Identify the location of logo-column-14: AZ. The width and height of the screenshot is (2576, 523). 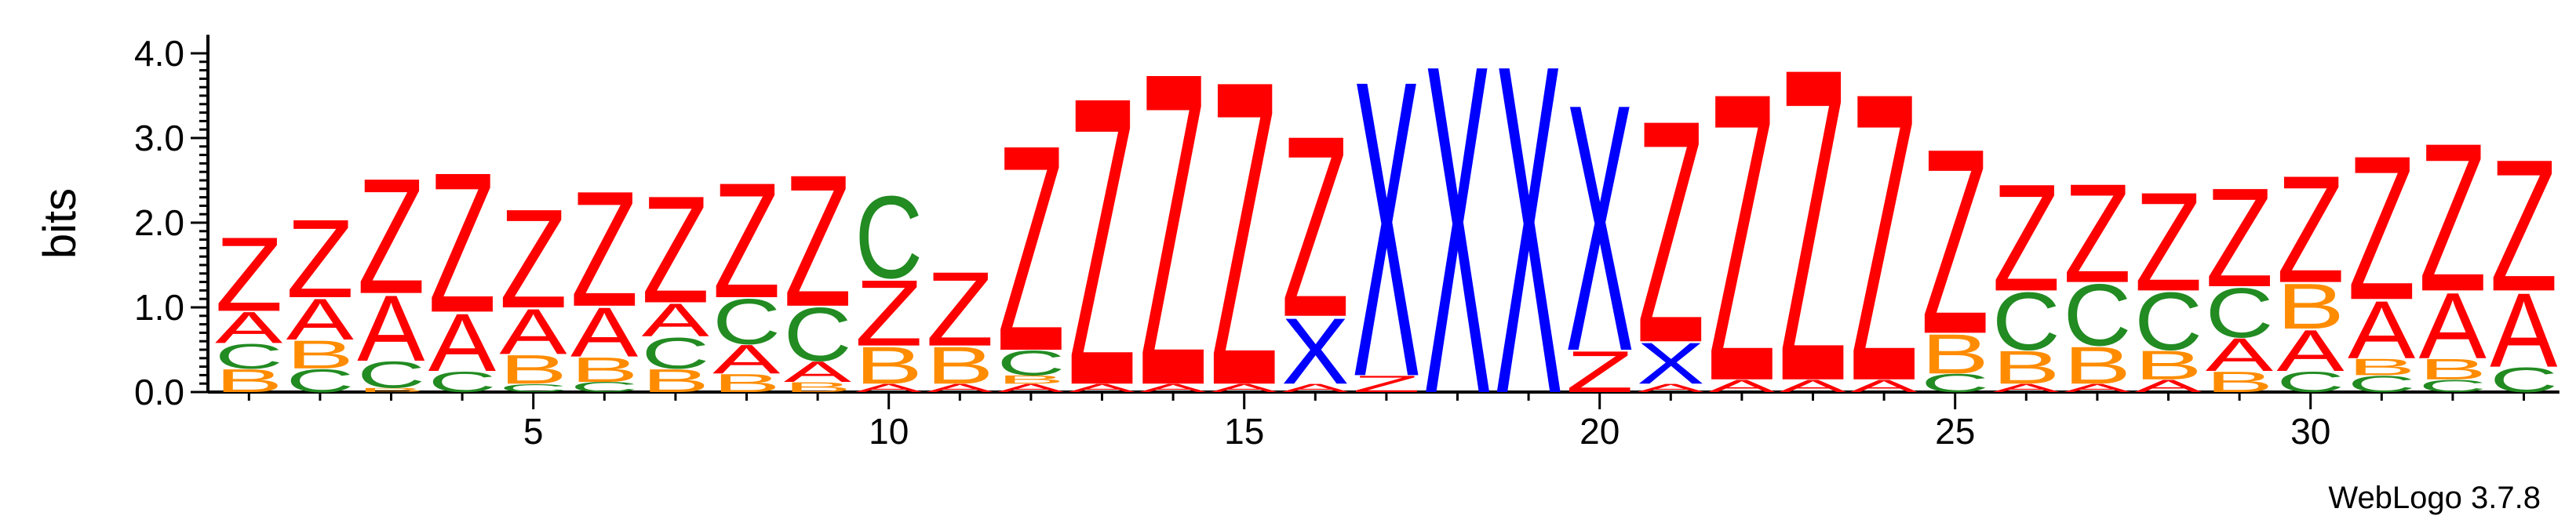
(1173, 239).